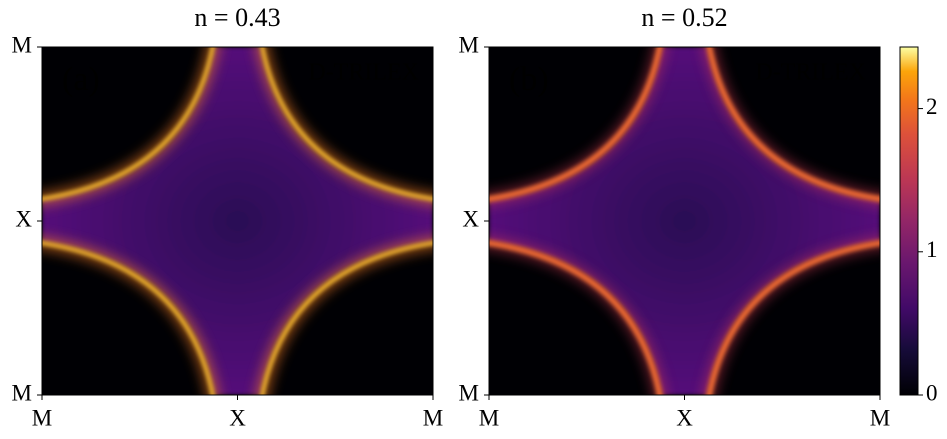 The width and height of the screenshot is (947, 439). Describe the element at coordinates (529, 79) in the screenshot. I see `panel-label: (b)` at that location.